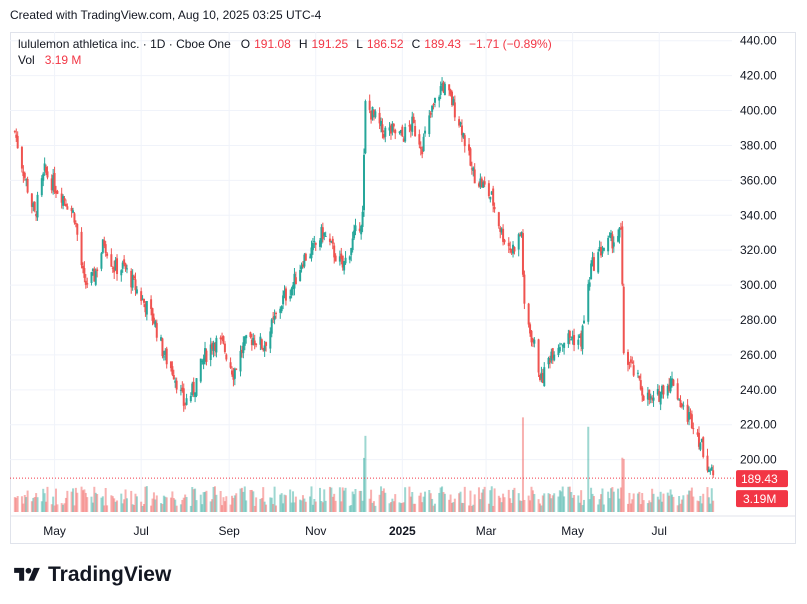 The width and height of the screenshot is (807, 604). Describe the element at coordinates (758, 460) in the screenshot. I see `y-tick-label: 200.00` at that location.